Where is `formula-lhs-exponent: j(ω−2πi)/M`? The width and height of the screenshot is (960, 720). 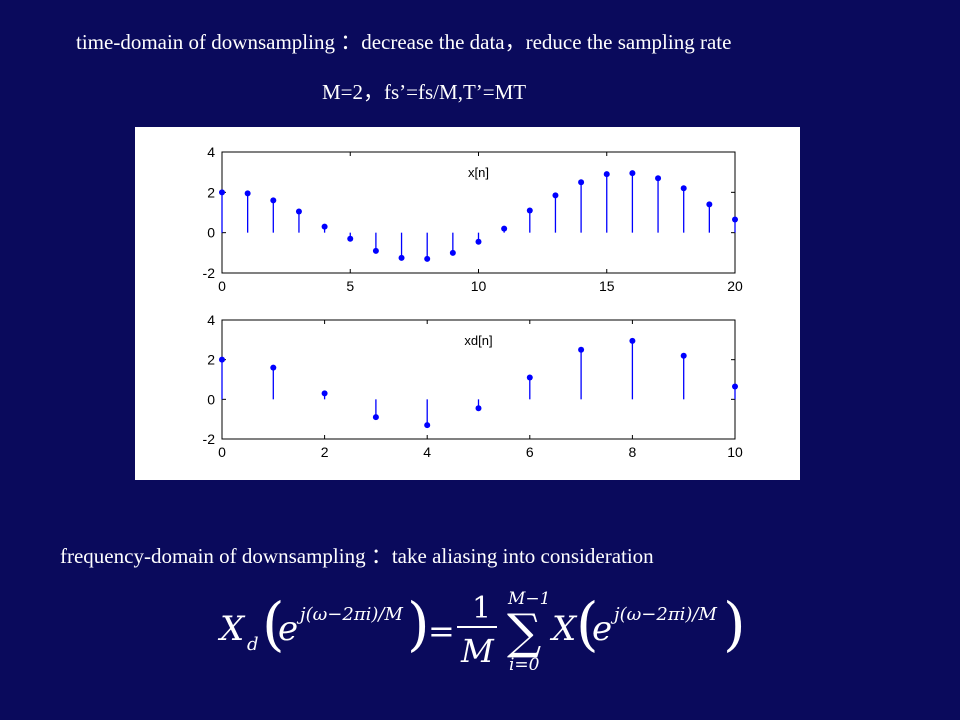 formula-lhs-exponent: j(ω−2πi)/M is located at coordinates (349, 614).